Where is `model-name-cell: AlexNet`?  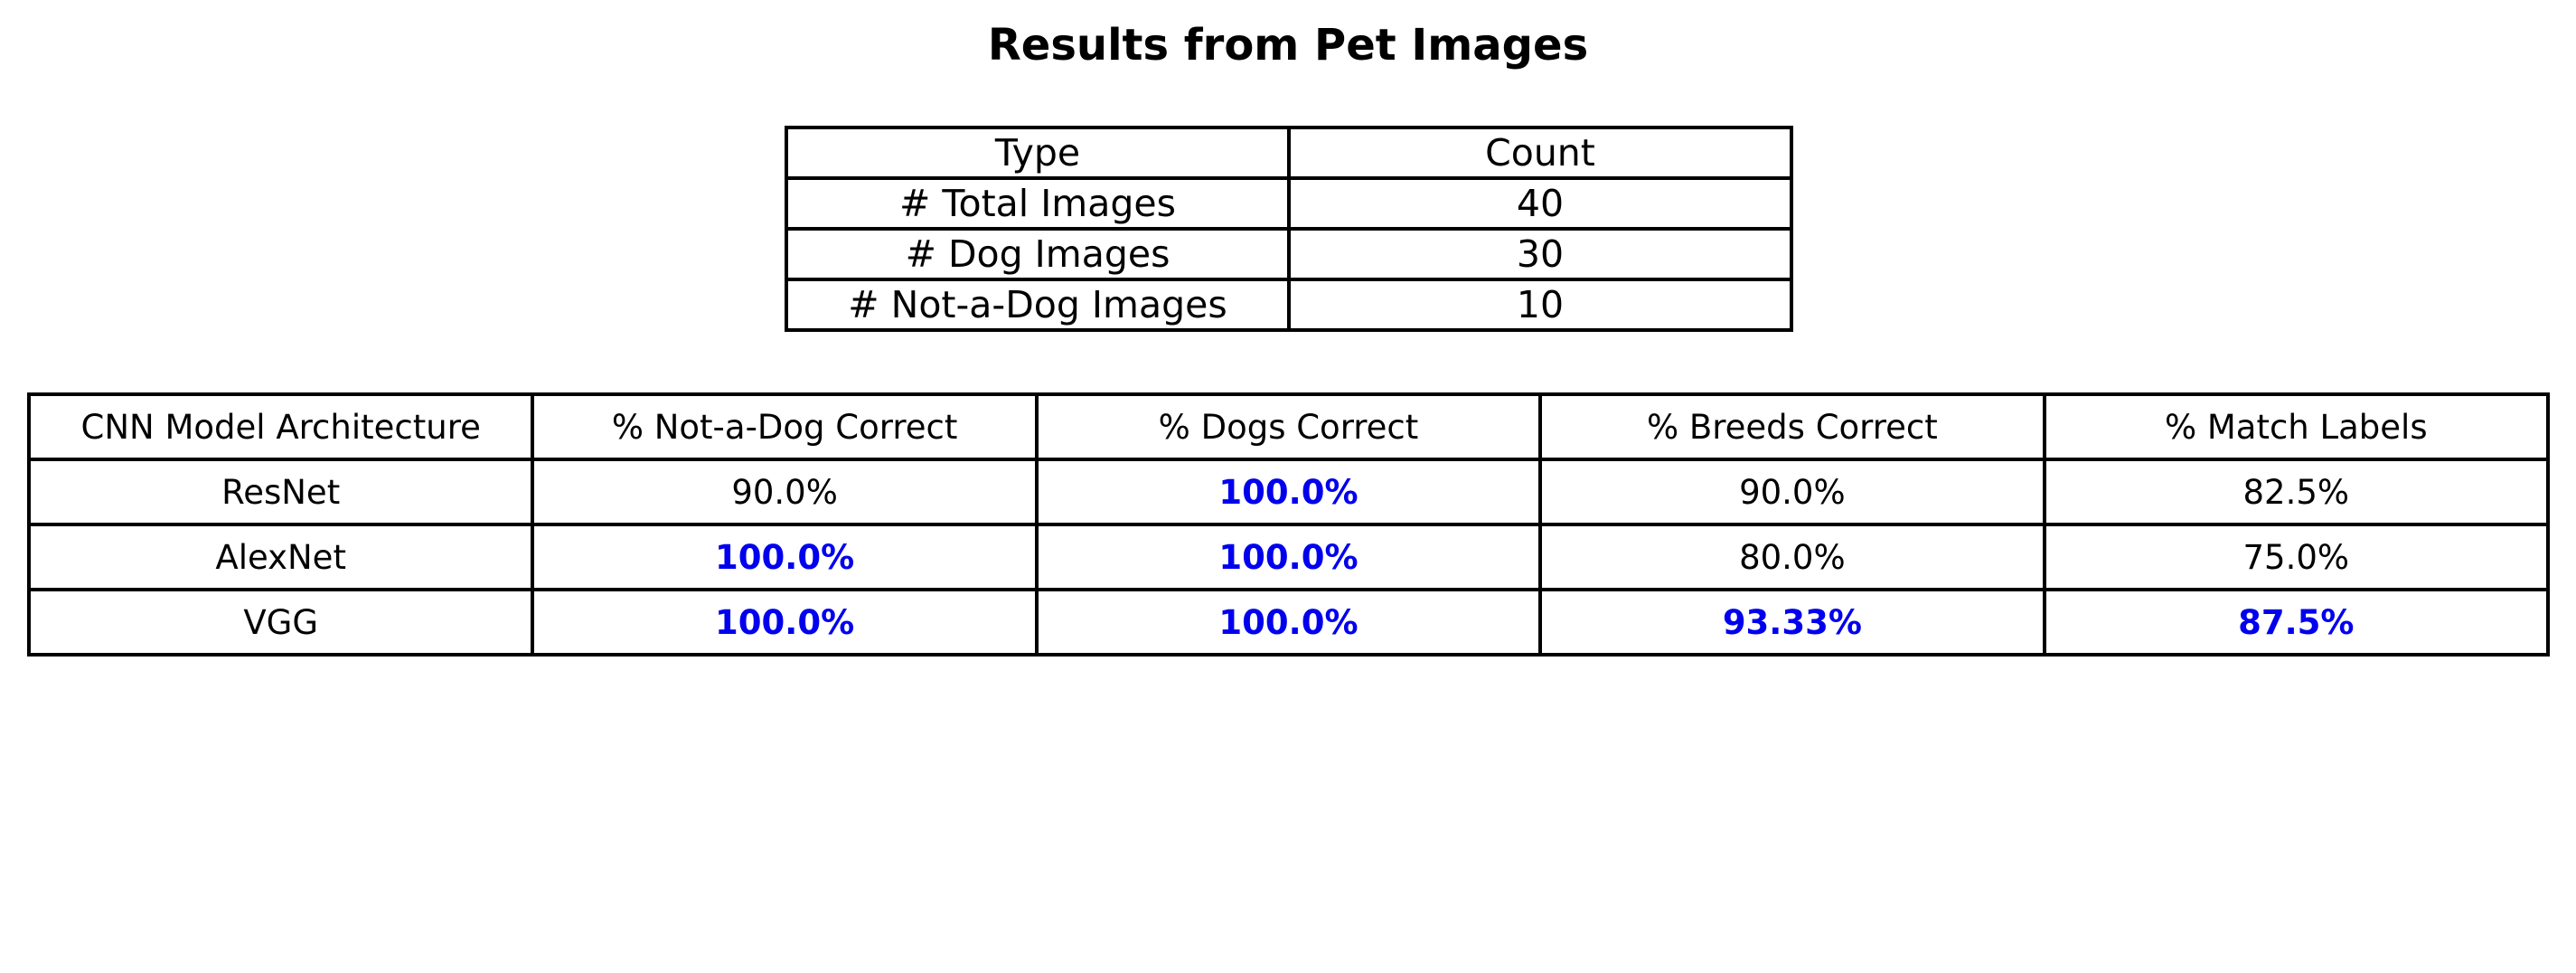
model-name-cell: AlexNet is located at coordinates (280, 557).